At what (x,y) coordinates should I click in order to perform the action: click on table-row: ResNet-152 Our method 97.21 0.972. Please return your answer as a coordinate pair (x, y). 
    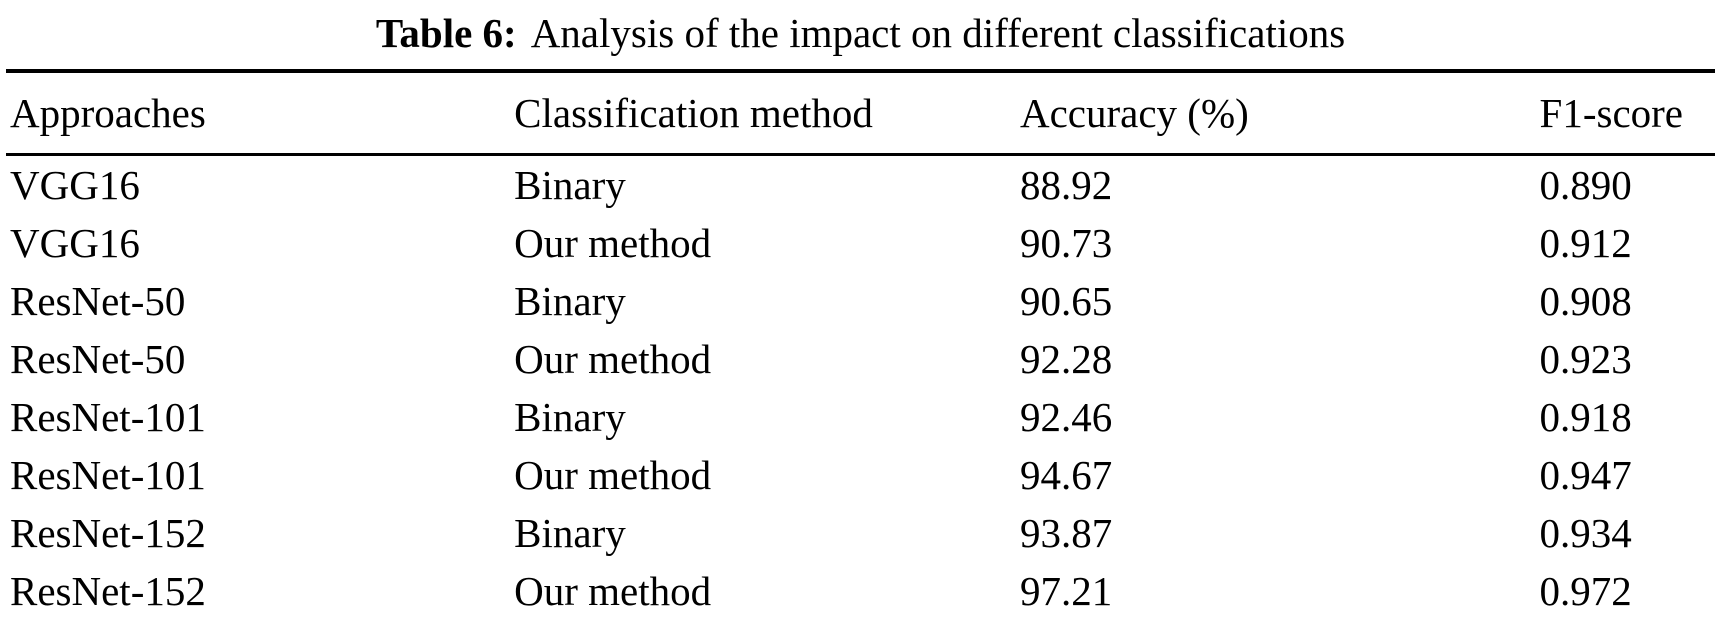
    Looking at the image, I should click on (860, 589).